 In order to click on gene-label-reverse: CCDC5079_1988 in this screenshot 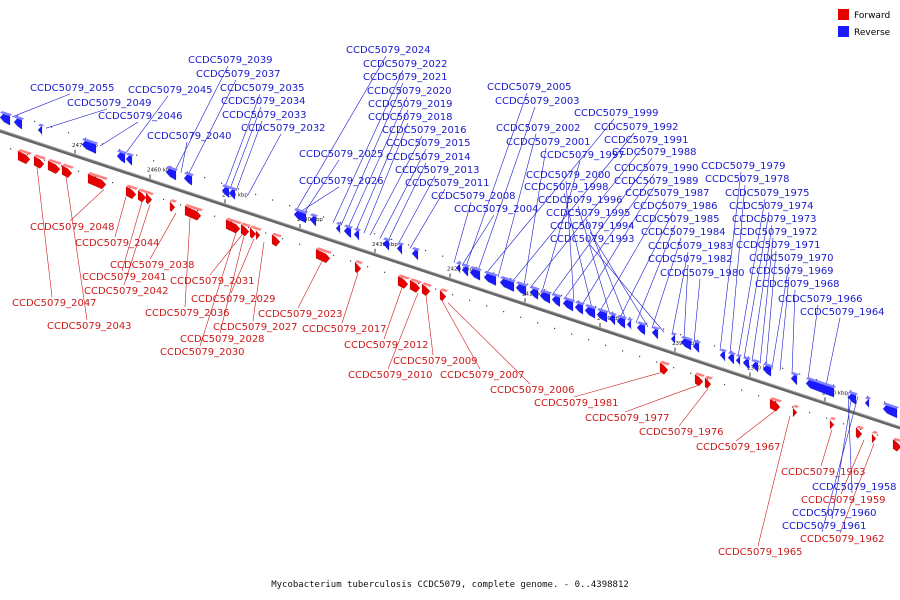, I will do `click(654, 152)`.